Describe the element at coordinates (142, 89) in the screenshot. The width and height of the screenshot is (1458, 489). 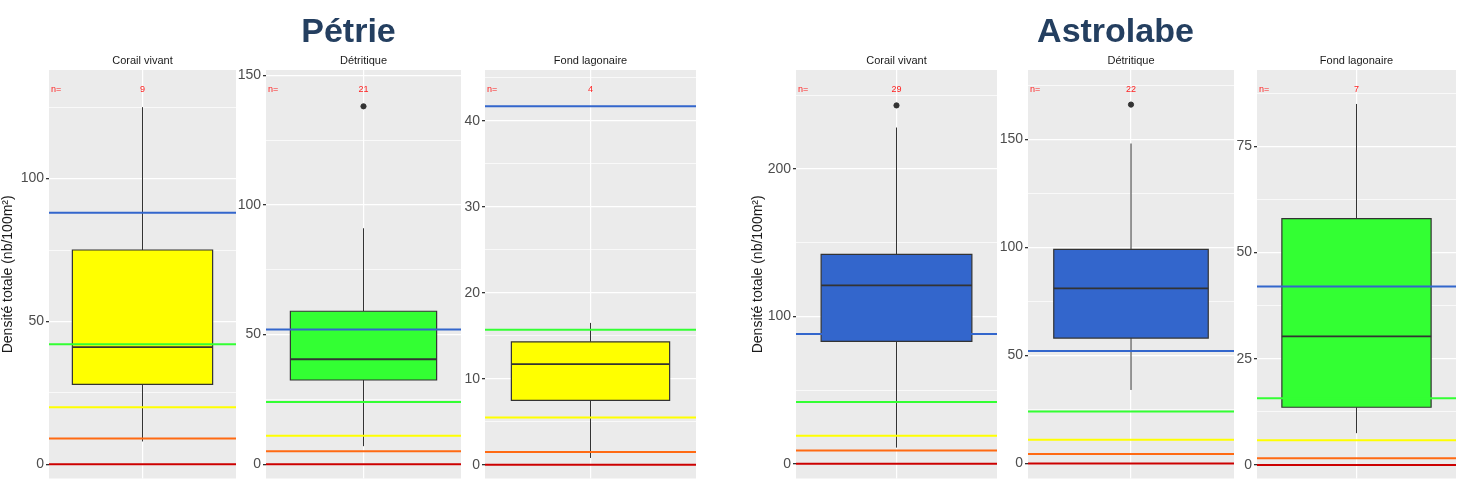
I see `annotation: 9` at that location.